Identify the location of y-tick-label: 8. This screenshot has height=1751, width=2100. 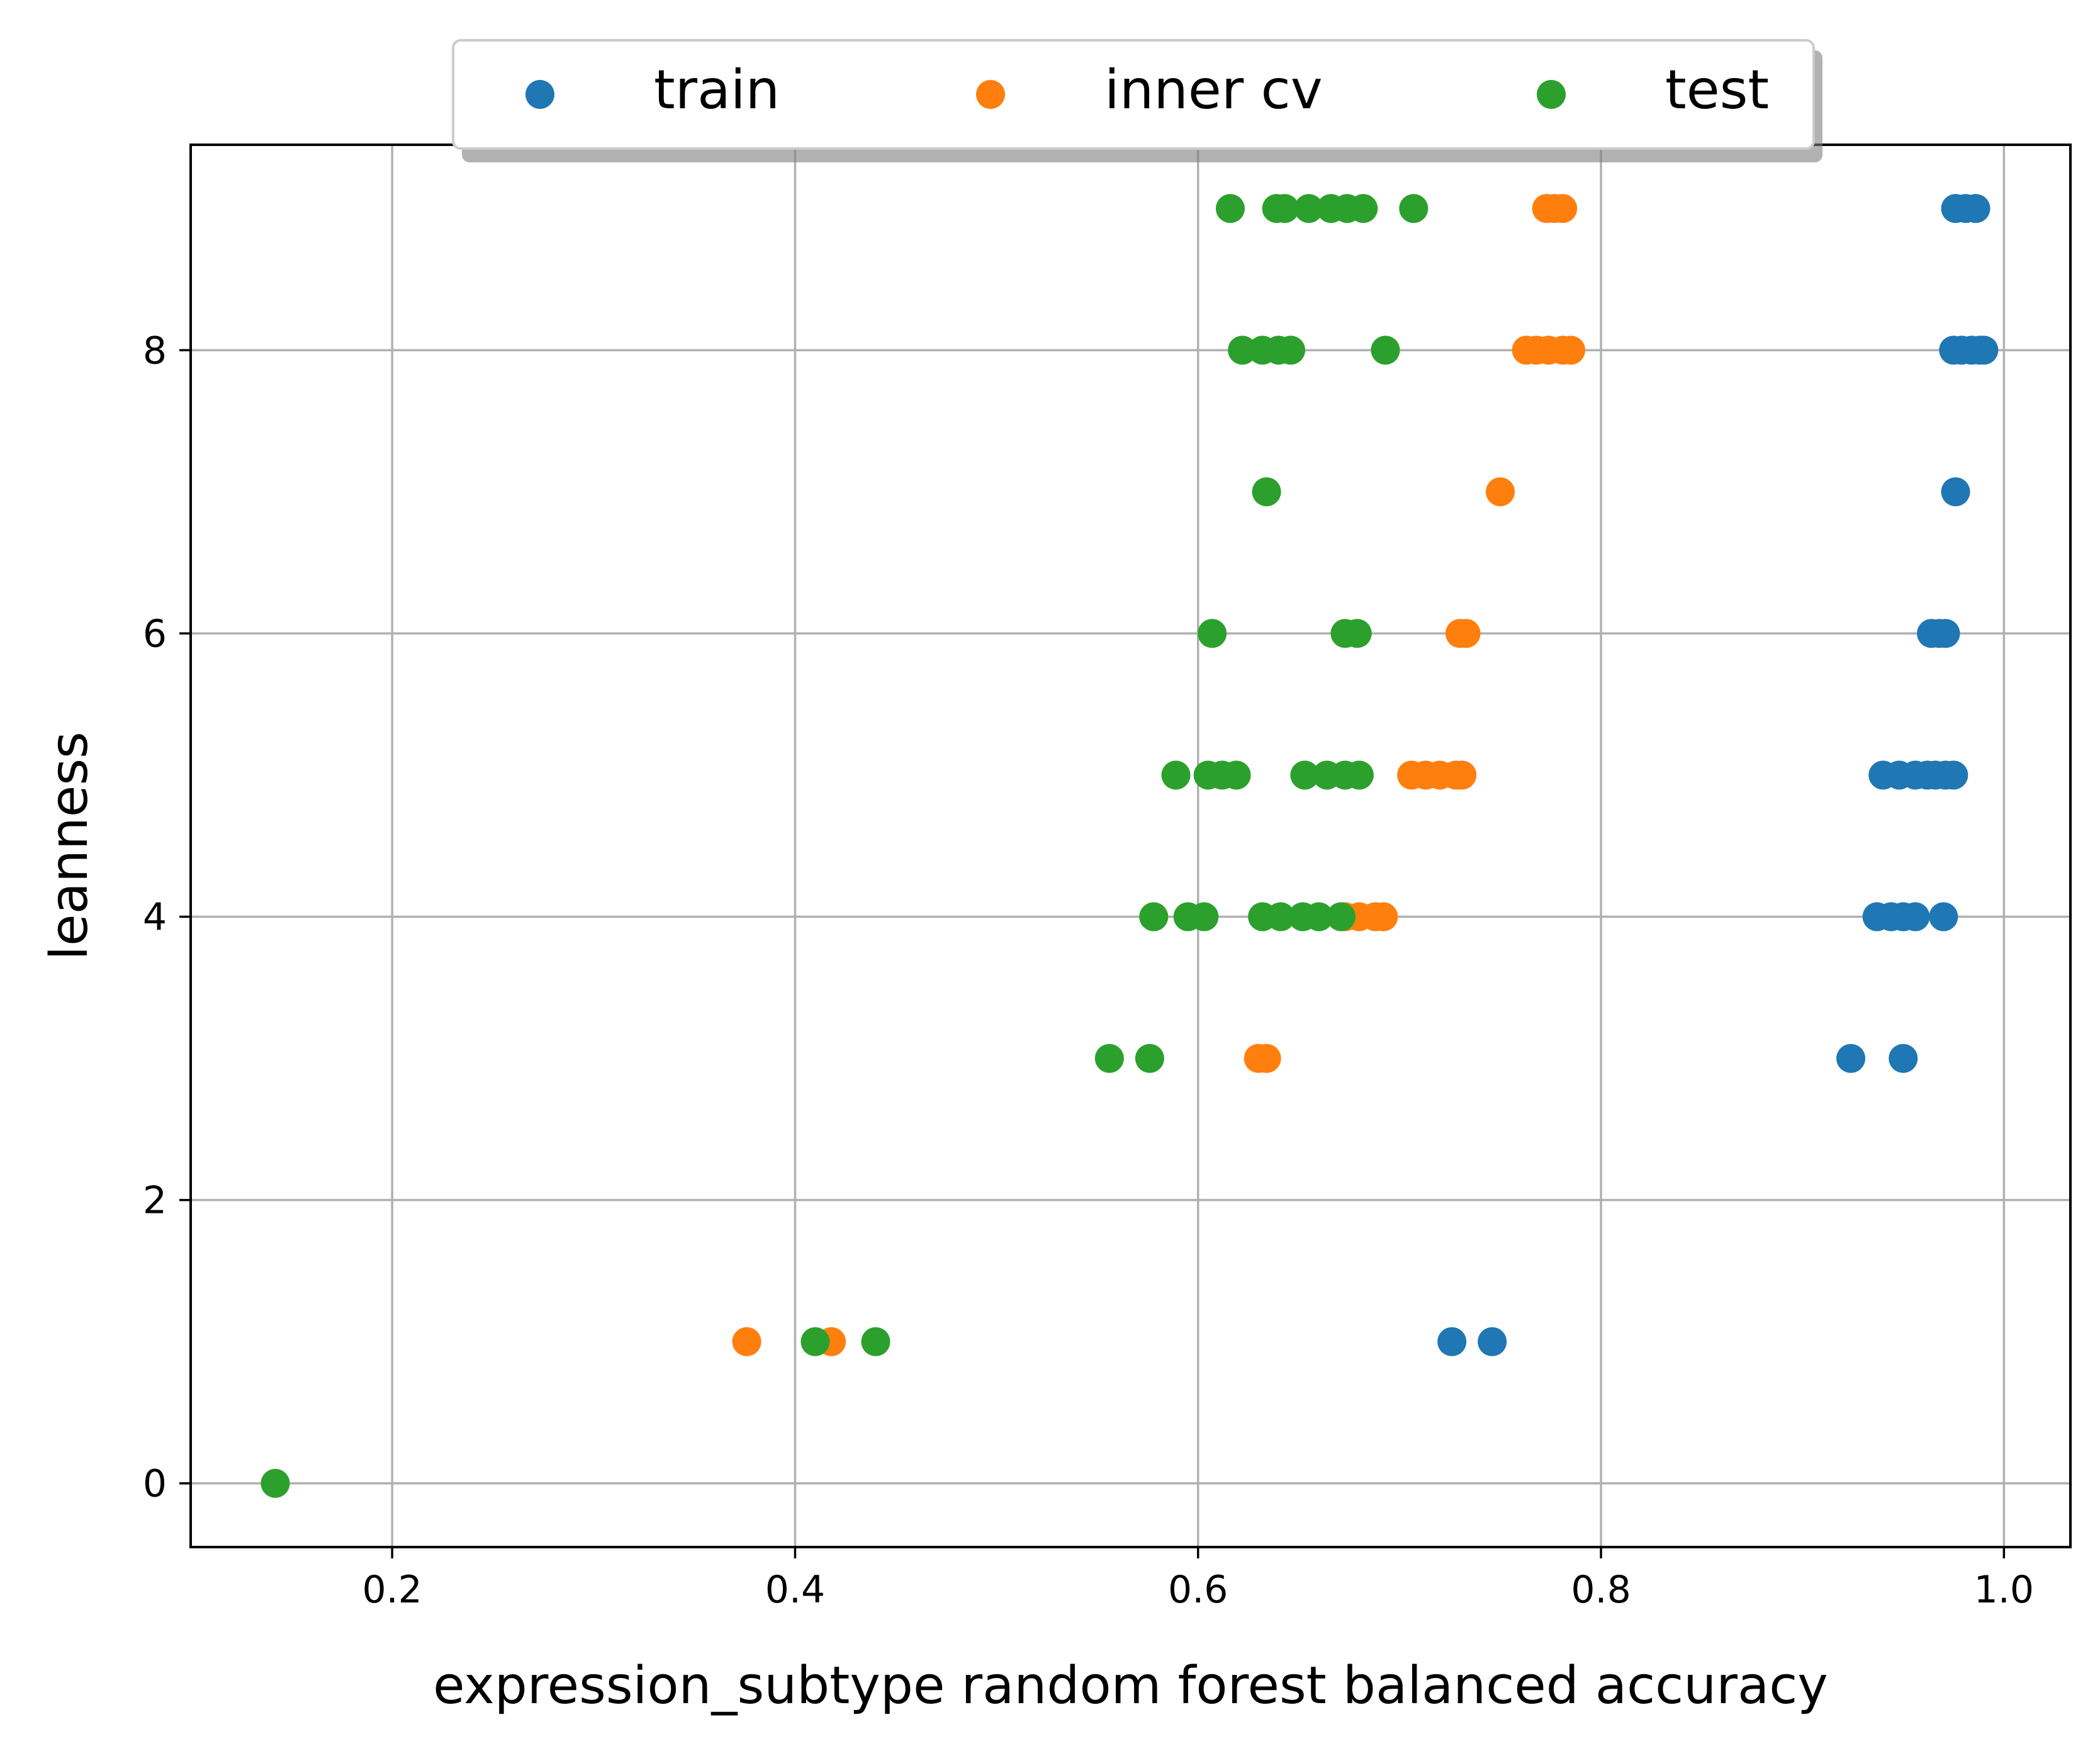
(155, 351).